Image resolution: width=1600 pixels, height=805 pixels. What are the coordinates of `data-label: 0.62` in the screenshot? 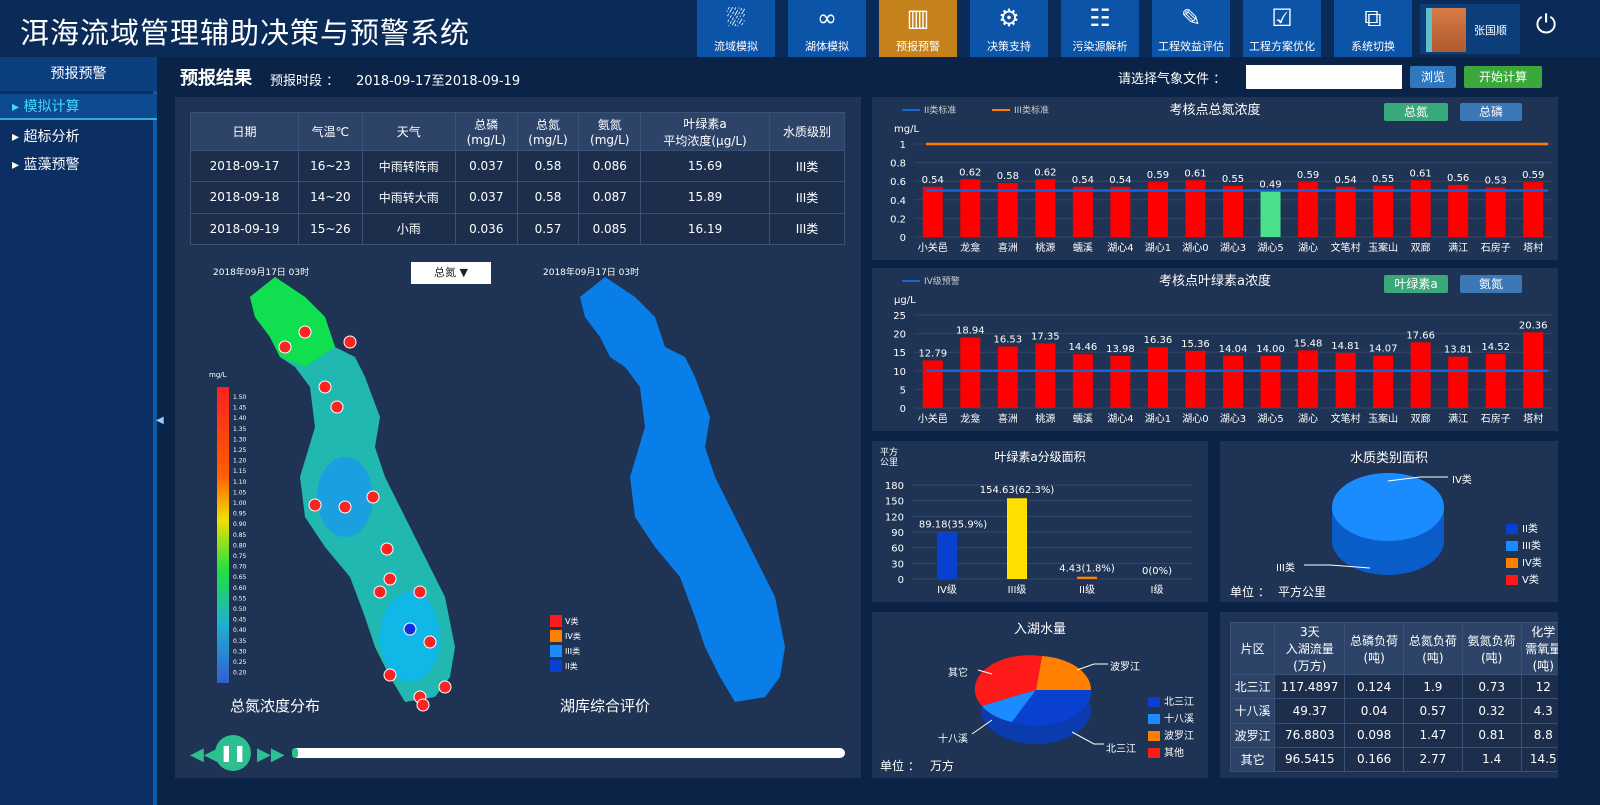 It's located at (970, 172).